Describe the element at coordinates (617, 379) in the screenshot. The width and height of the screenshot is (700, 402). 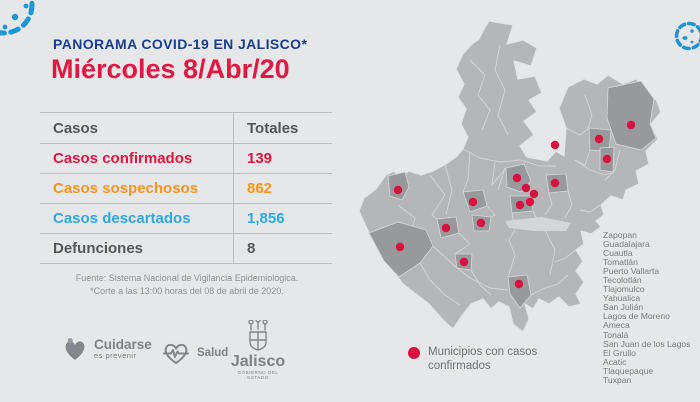
I see `municipality-list-item: Tuxpan` at that location.